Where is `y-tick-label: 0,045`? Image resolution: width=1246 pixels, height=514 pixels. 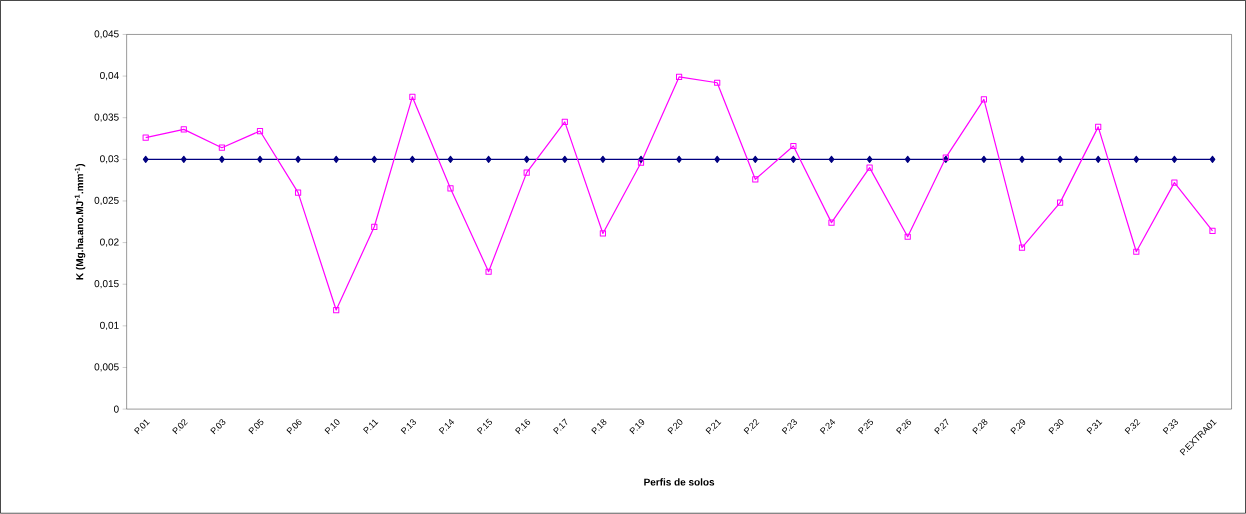 y-tick-label: 0,045 is located at coordinates (106, 34).